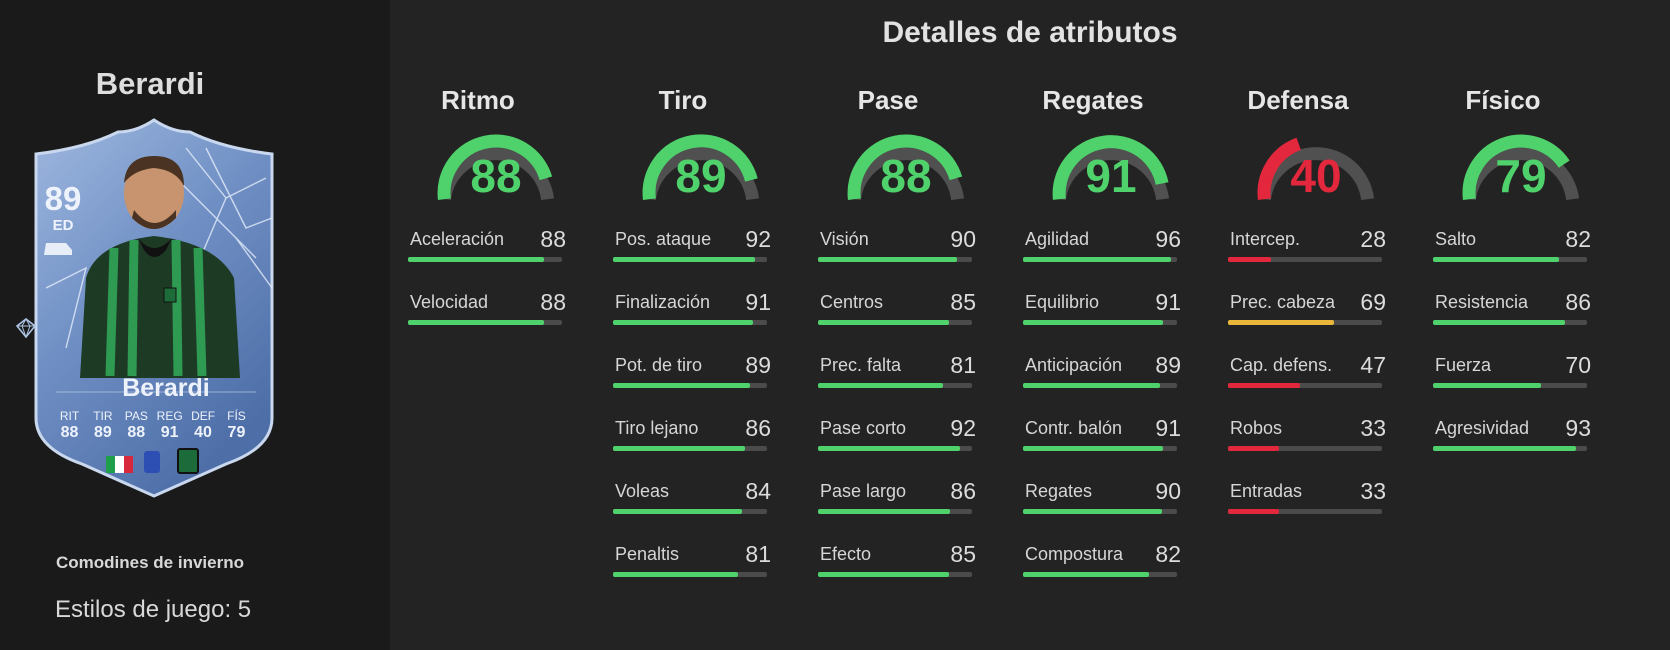  Describe the element at coordinates (1308, 309) in the screenshot. I see `stat-row: Prec. cabeza 69` at that location.